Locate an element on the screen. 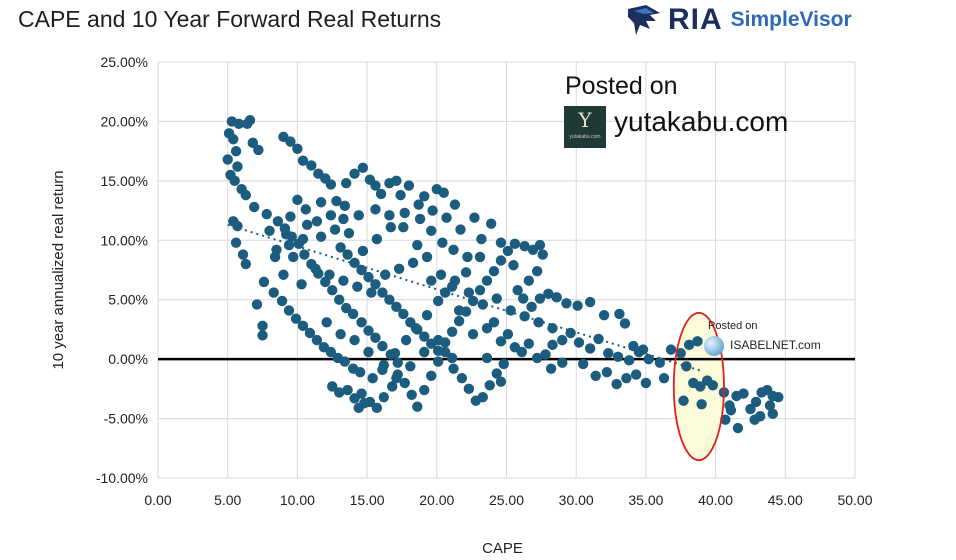  ria-logo: RIA SimpleVisor is located at coordinates (739, 20).